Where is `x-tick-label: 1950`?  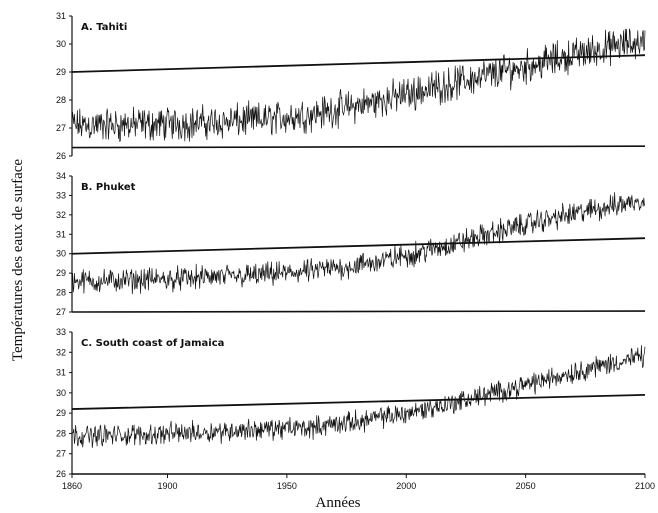 x-tick-label: 1950 is located at coordinates (287, 486).